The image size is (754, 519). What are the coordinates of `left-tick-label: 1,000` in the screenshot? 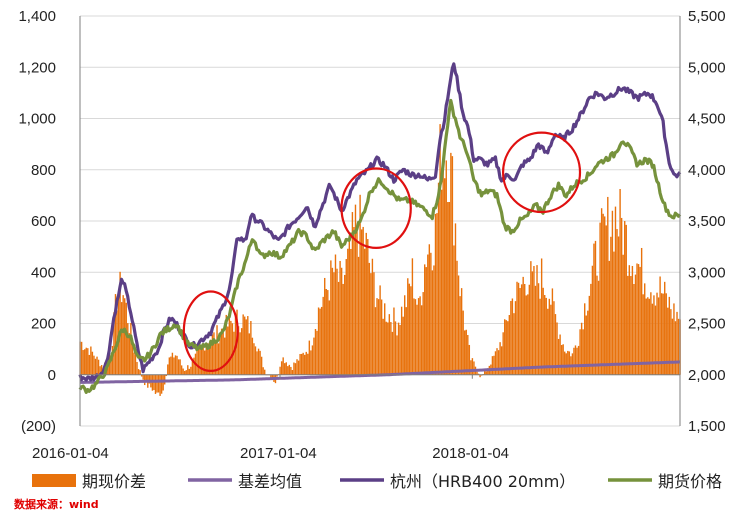 It's located at (37, 119).